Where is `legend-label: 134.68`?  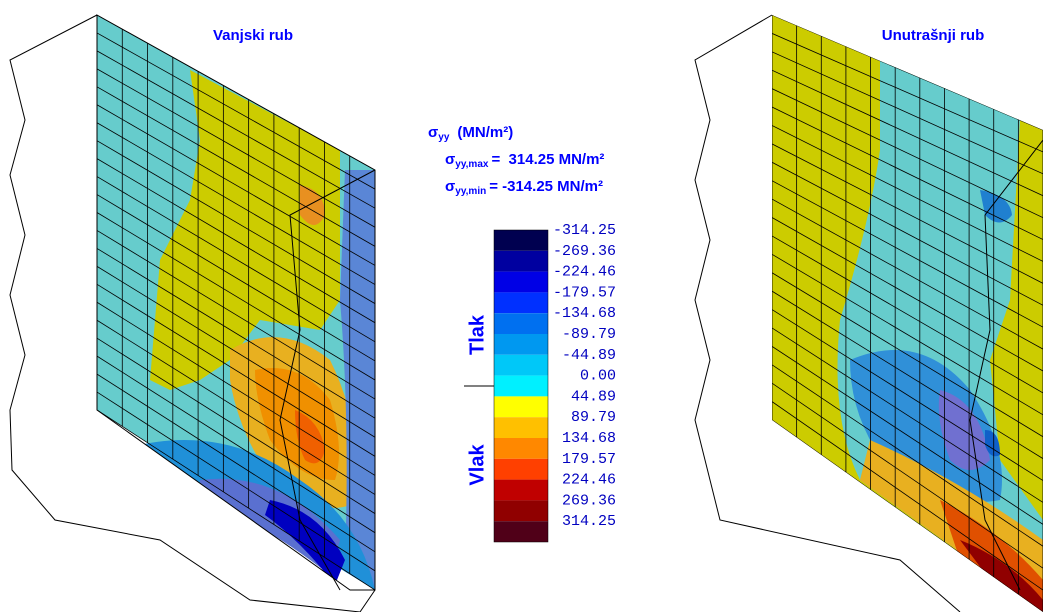 legend-label: 134.68 is located at coordinates (589, 438).